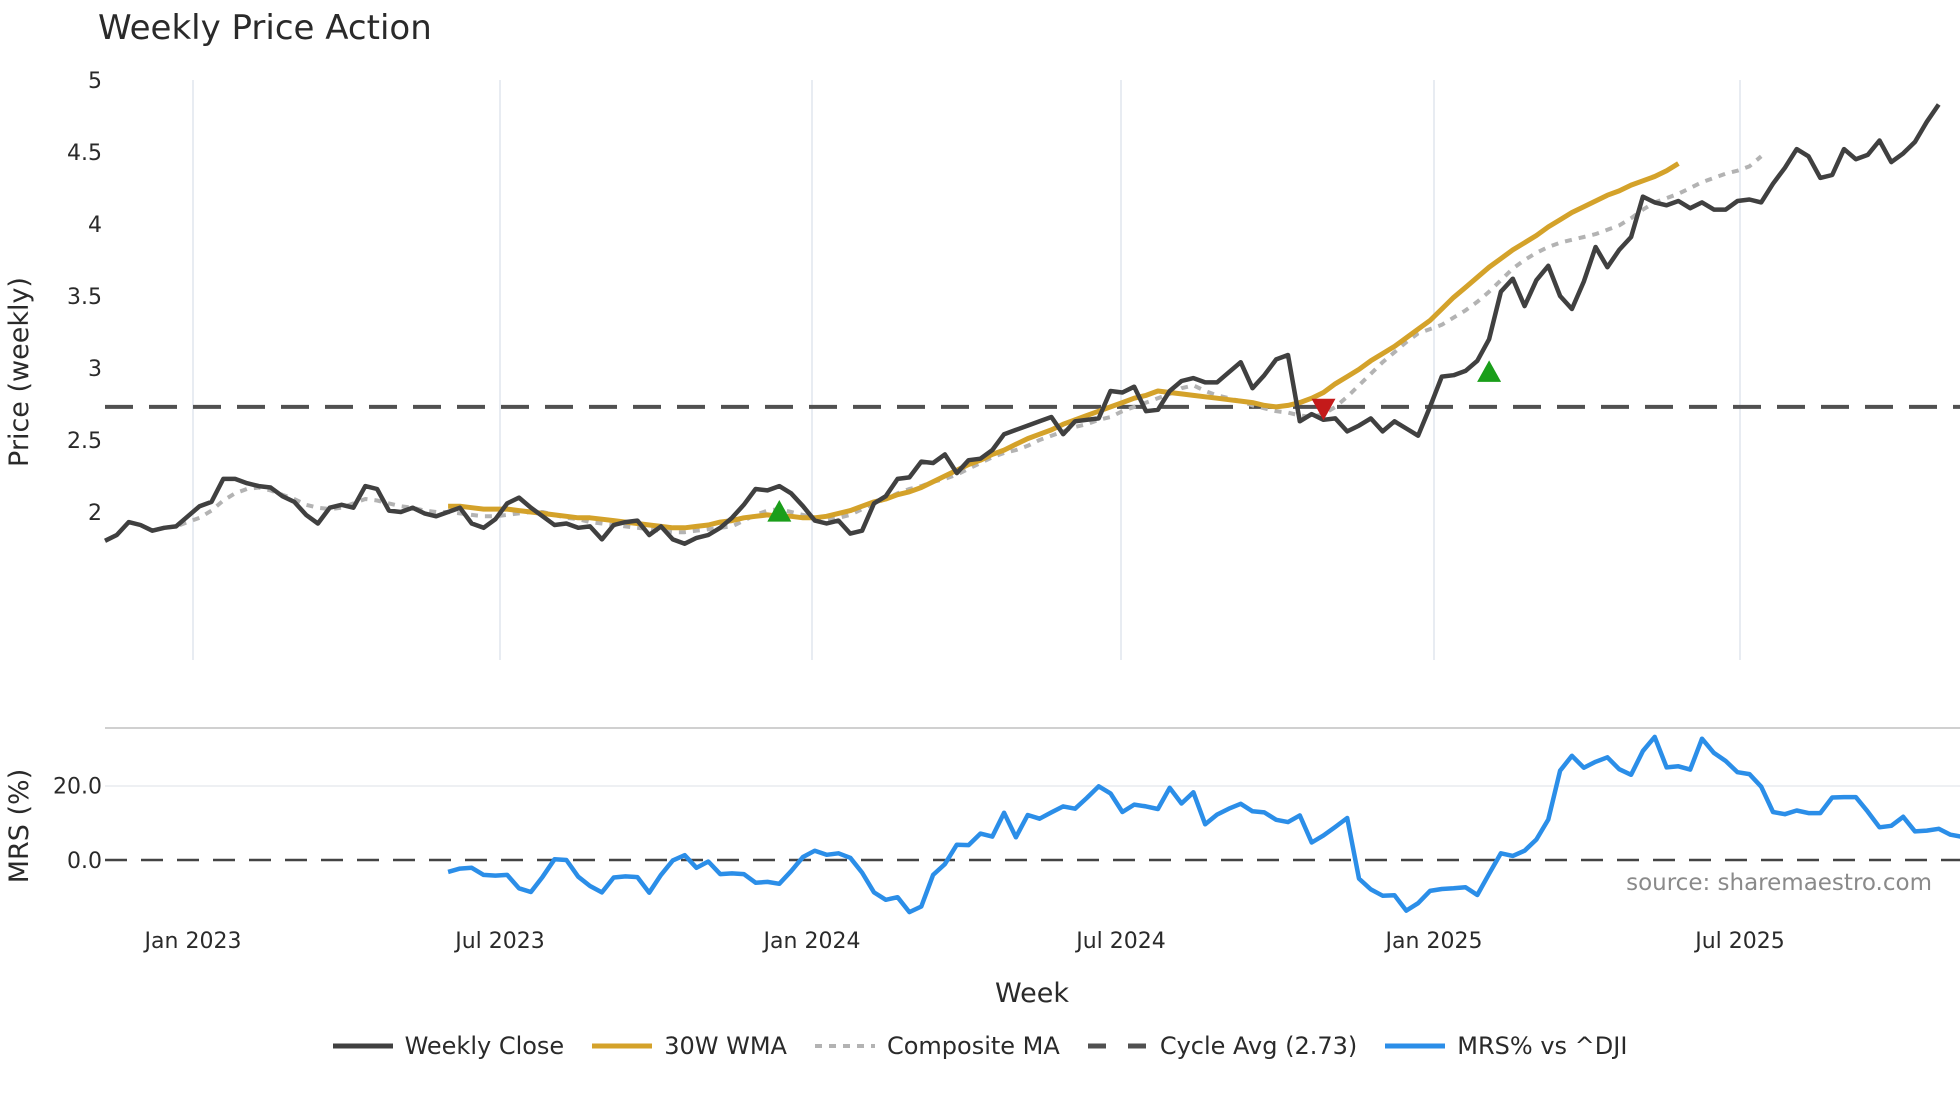 The height and width of the screenshot is (1102, 1960). I want to click on x-tick-label: Jan 2023, so click(192, 941).